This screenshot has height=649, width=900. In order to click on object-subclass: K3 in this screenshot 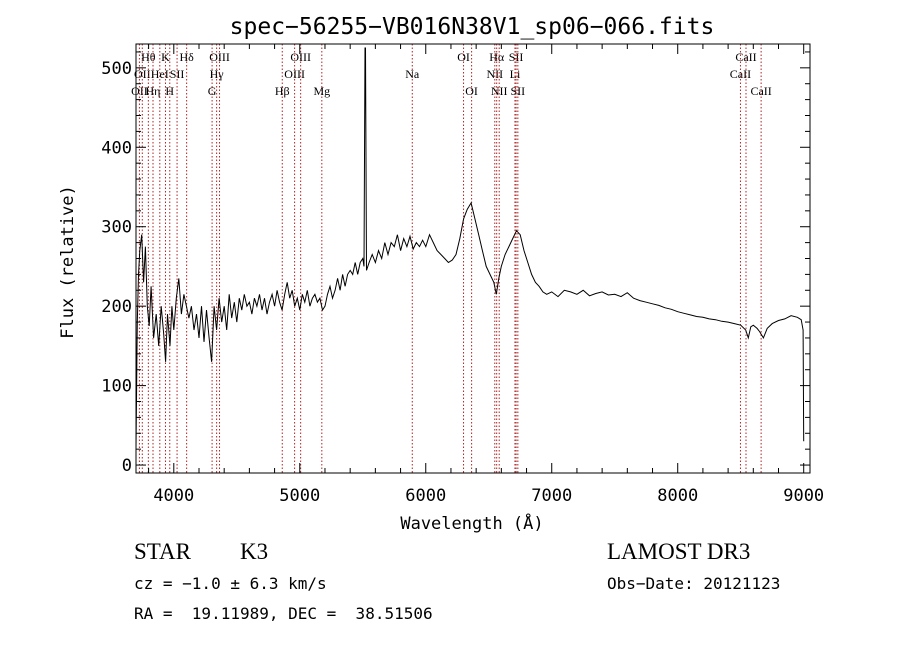, I will do `click(254, 551)`.